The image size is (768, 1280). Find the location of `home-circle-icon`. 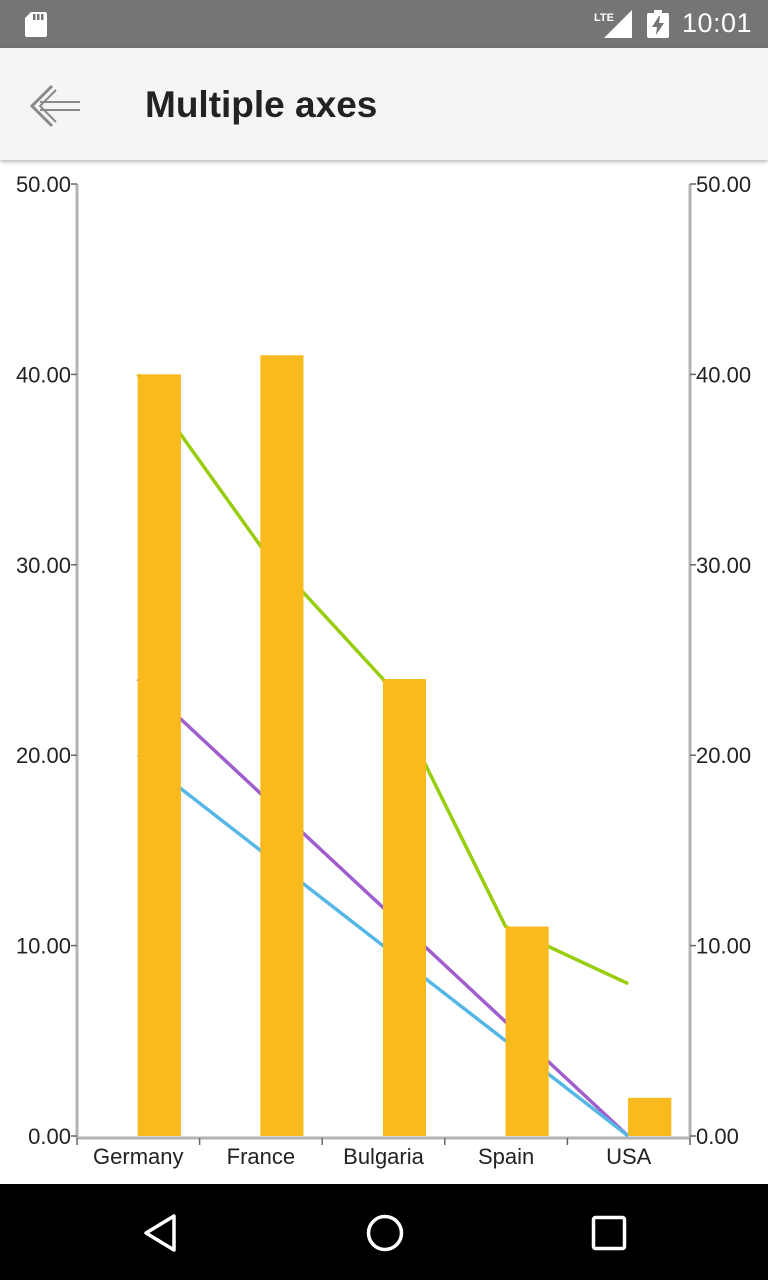

home-circle-icon is located at coordinates (385, 1233).